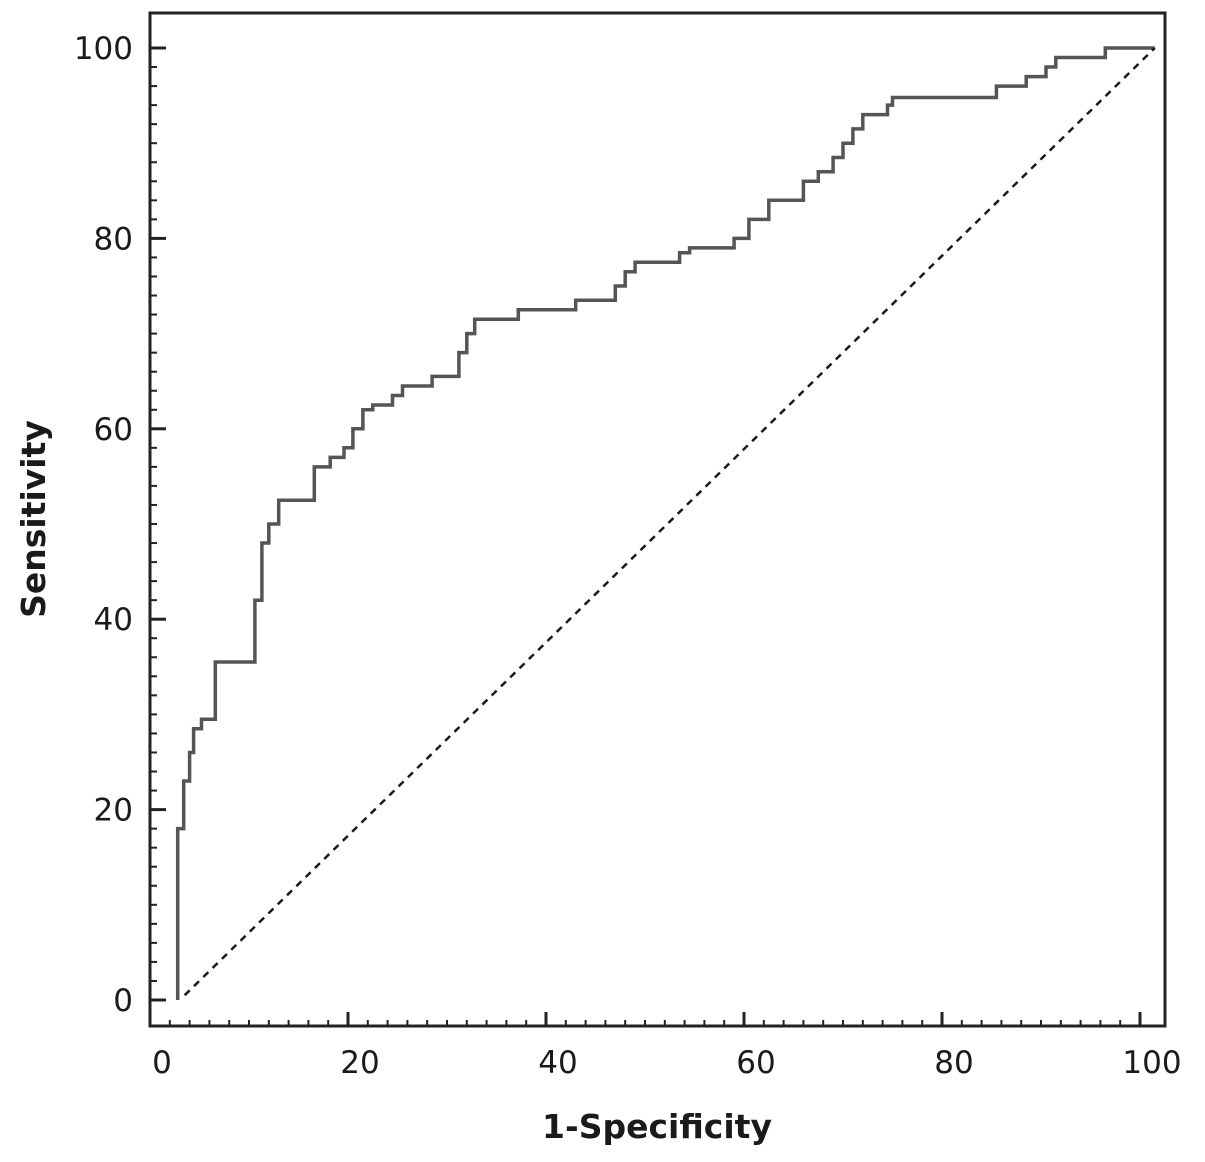 The image size is (1205, 1162). What do you see at coordinates (113, 430) in the screenshot?
I see `y-tick-label: 60` at bounding box center [113, 430].